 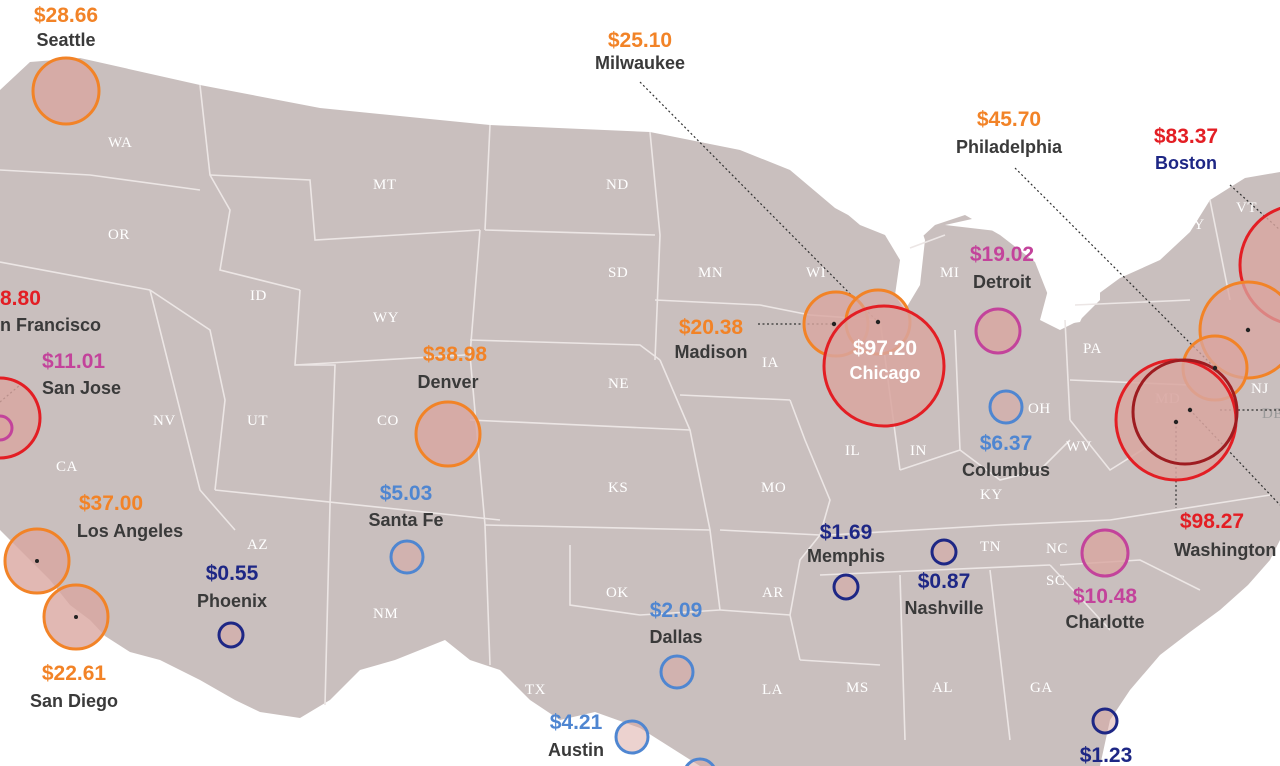 What do you see at coordinates (1009, 147) in the screenshot?
I see `city-philadelphia: Philadelphia` at bounding box center [1009, 147].